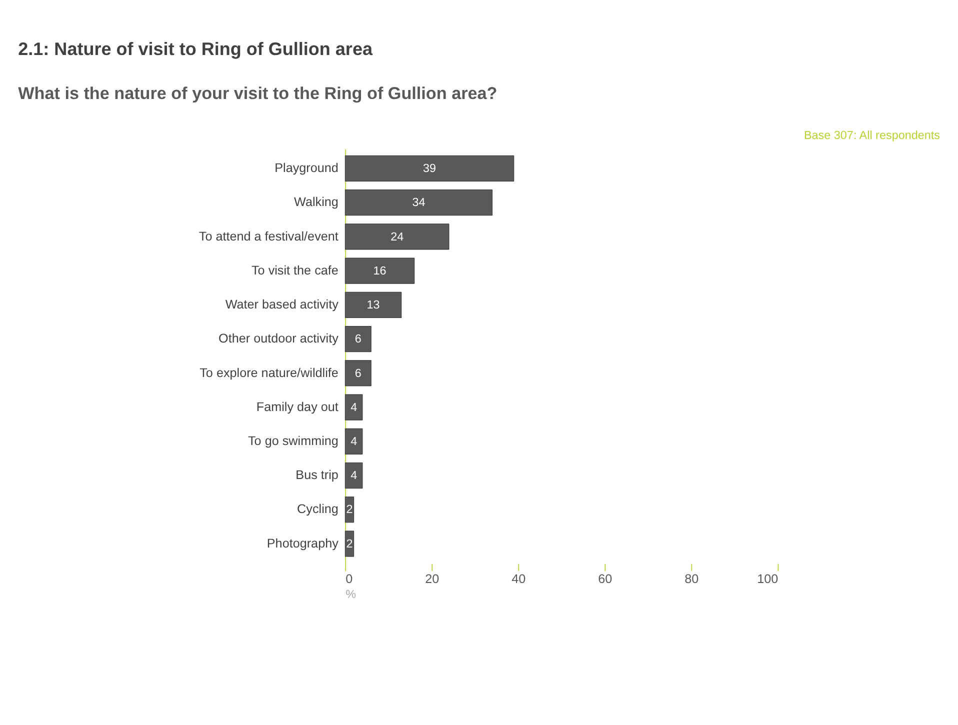  I want to click on y-tick-label: Family day out, so click(297, 407).